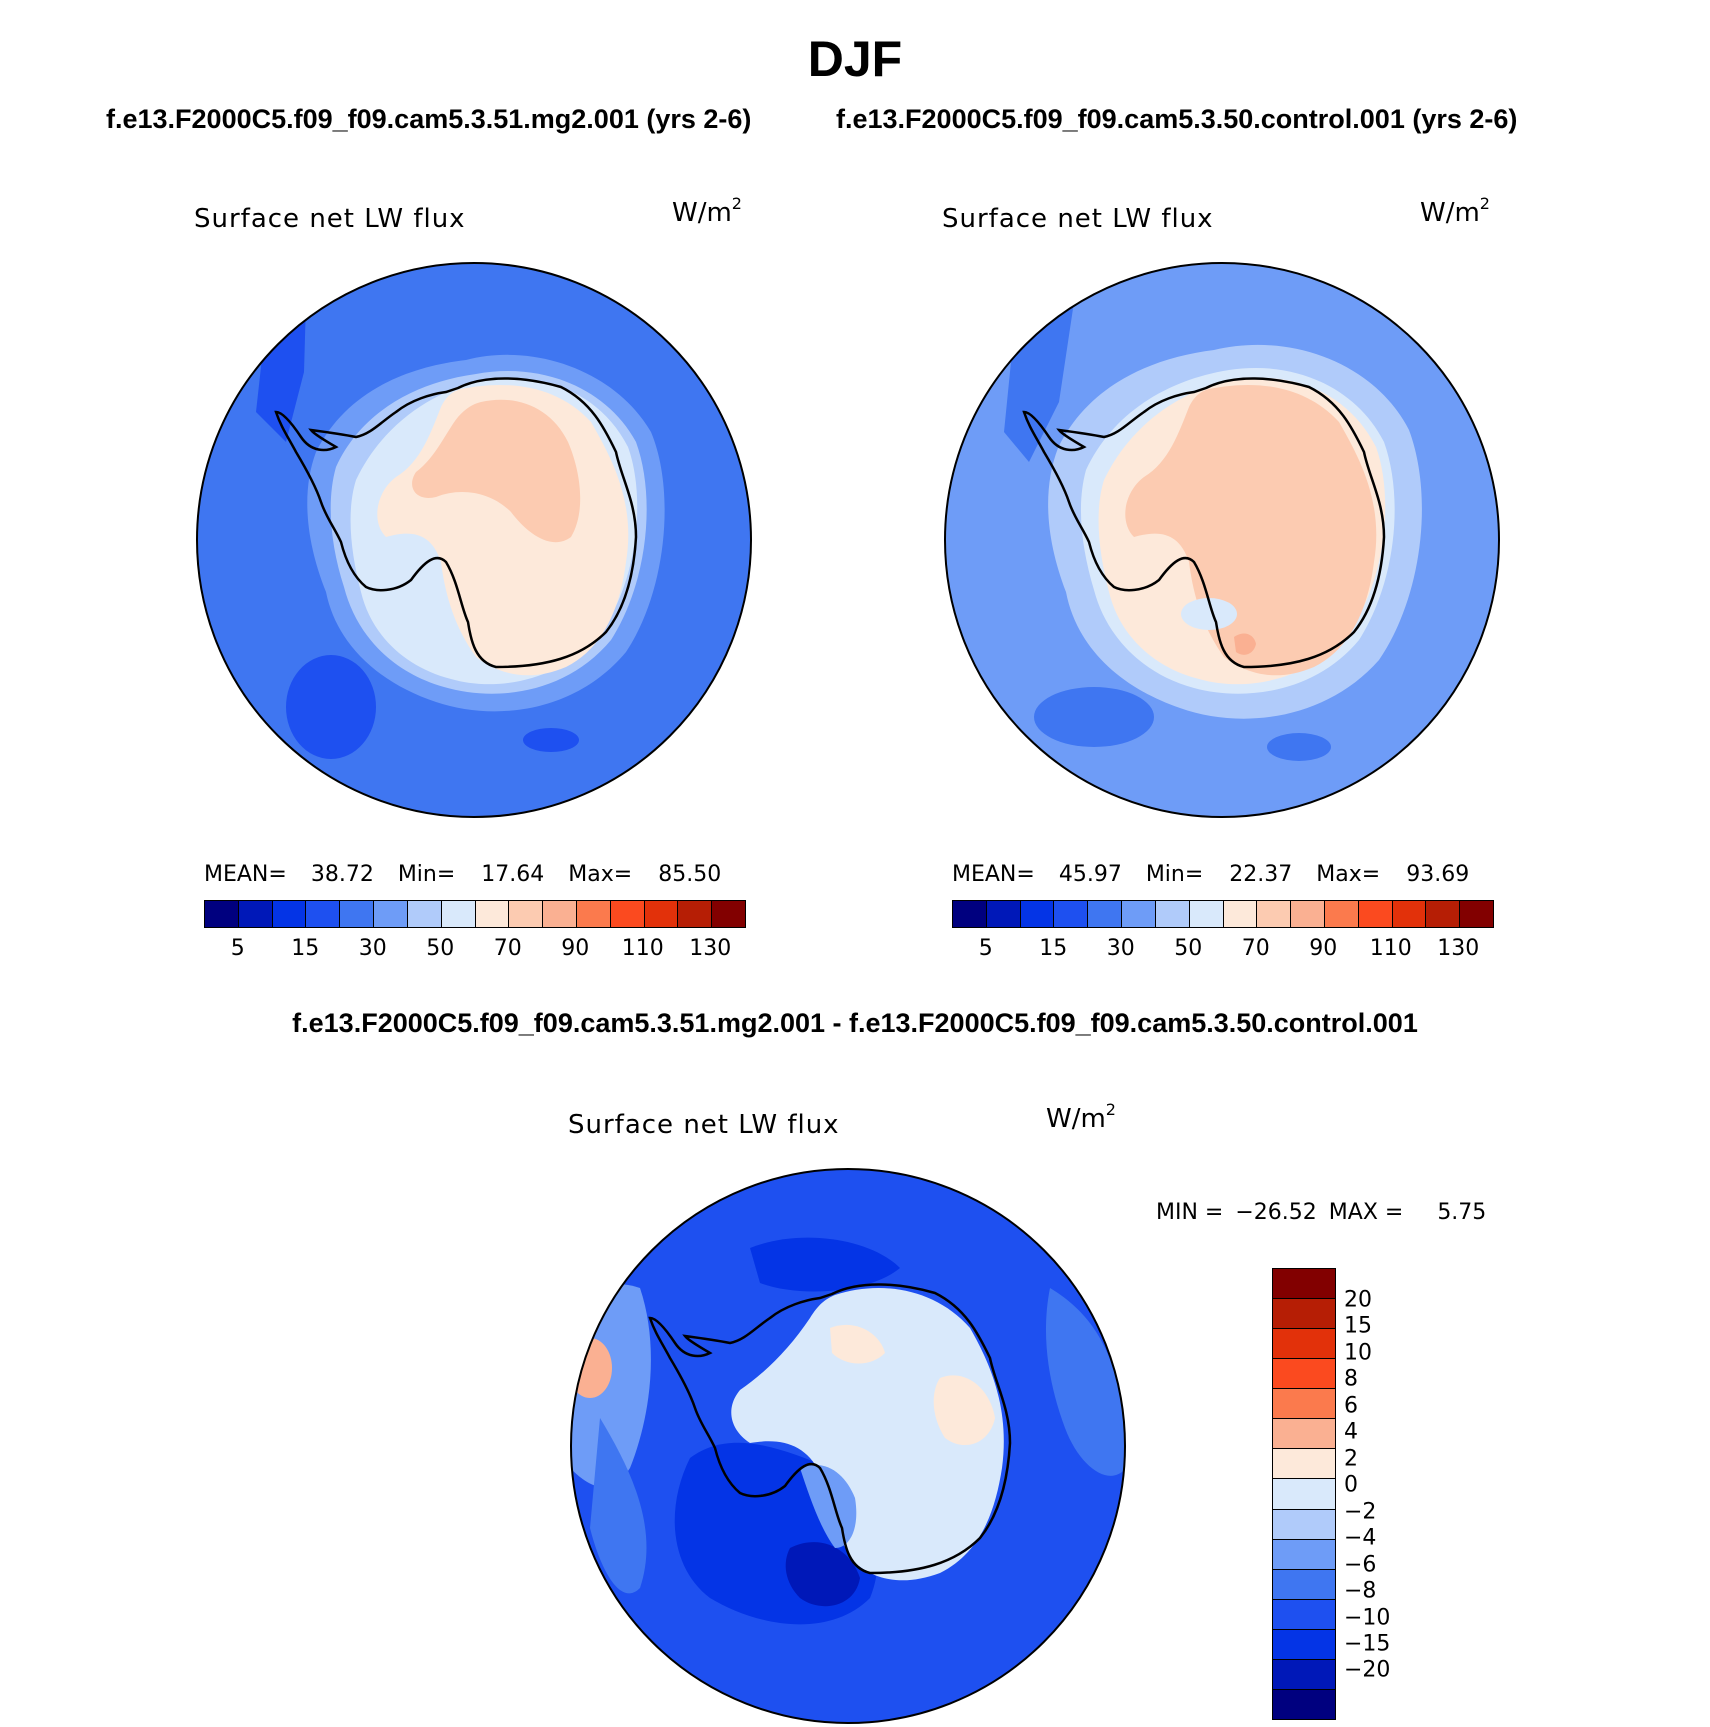 Image resolution: width=1710 pixels, height=1727 pixels. What do you see at coordinates (1351, 1406) in the screenshot?
I see `colorbar-tick-label: 6` at bounding box center [1351, 1406].